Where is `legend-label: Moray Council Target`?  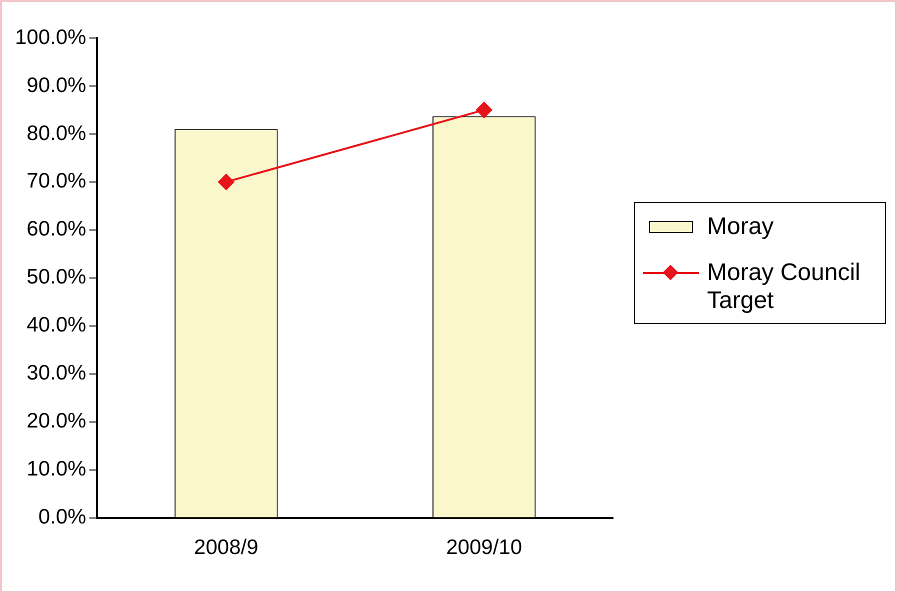
legend-label: Moray Council Target is located at coordinates (784, 287).